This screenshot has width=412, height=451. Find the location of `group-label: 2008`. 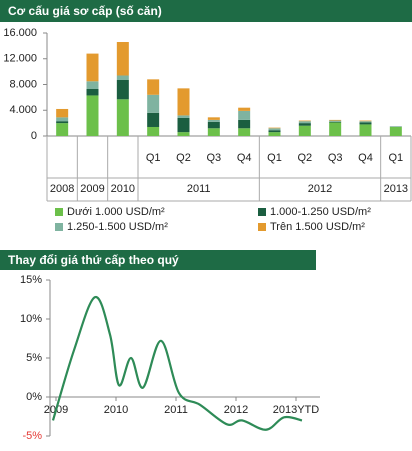

group-label: 2008 is located at coordinates (62, 189).